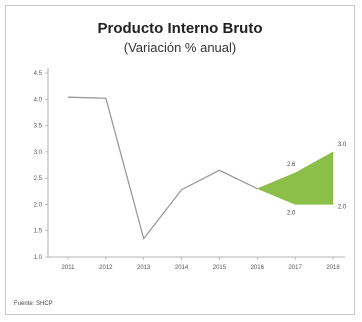 The image size is (362, 322). What do you see at coordinates (38, 179) in the screenshot?
I see `y-tick-label: 2.5` at bounding box center [38, 179].